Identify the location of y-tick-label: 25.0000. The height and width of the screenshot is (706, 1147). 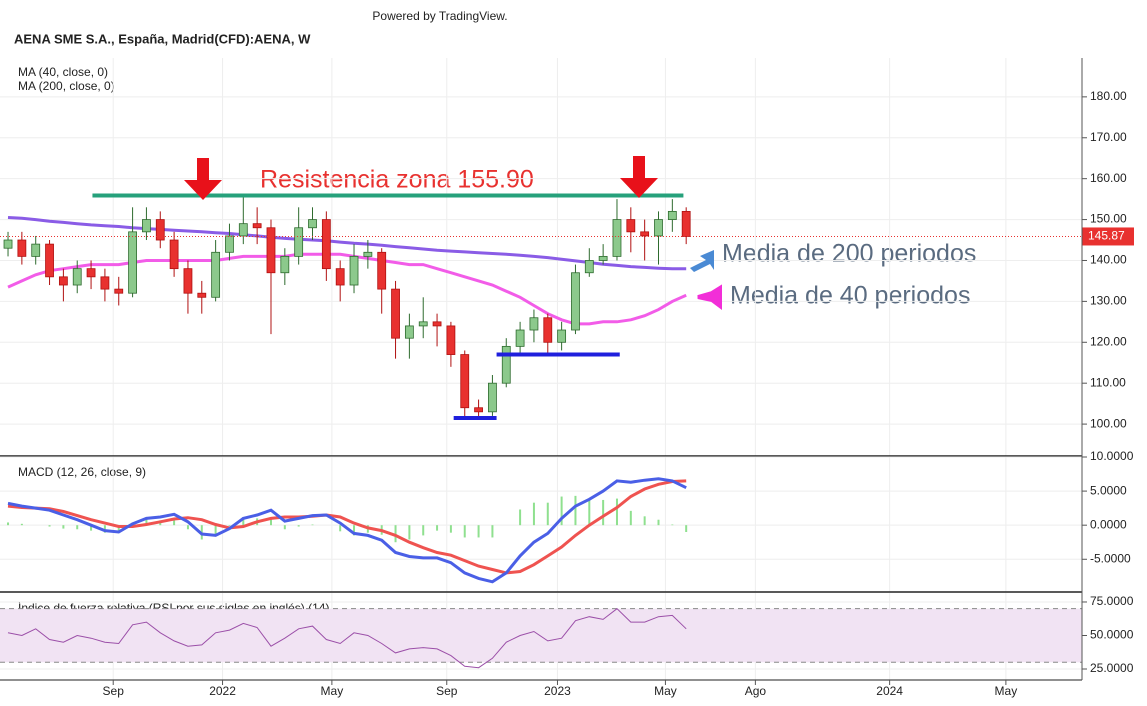
(1112, 668).